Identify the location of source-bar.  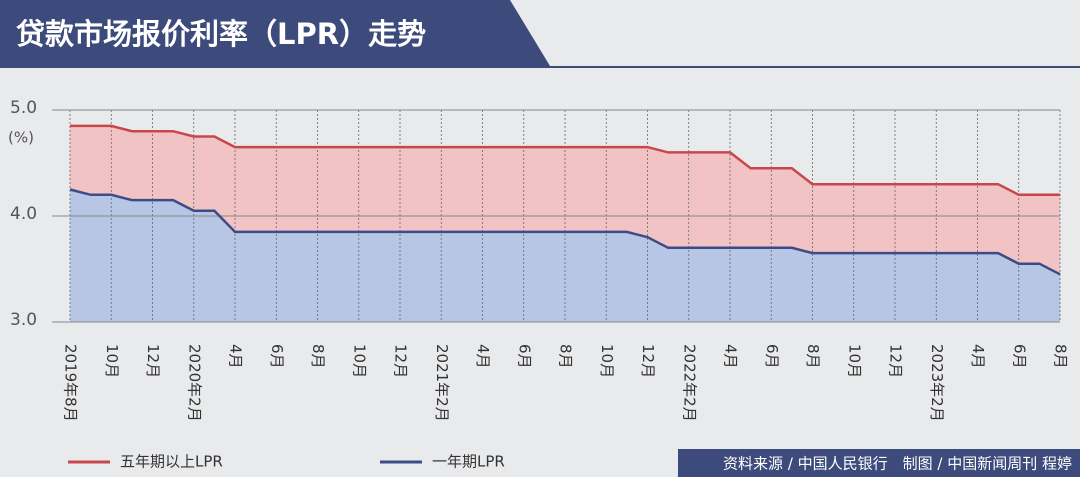
(879, 463).